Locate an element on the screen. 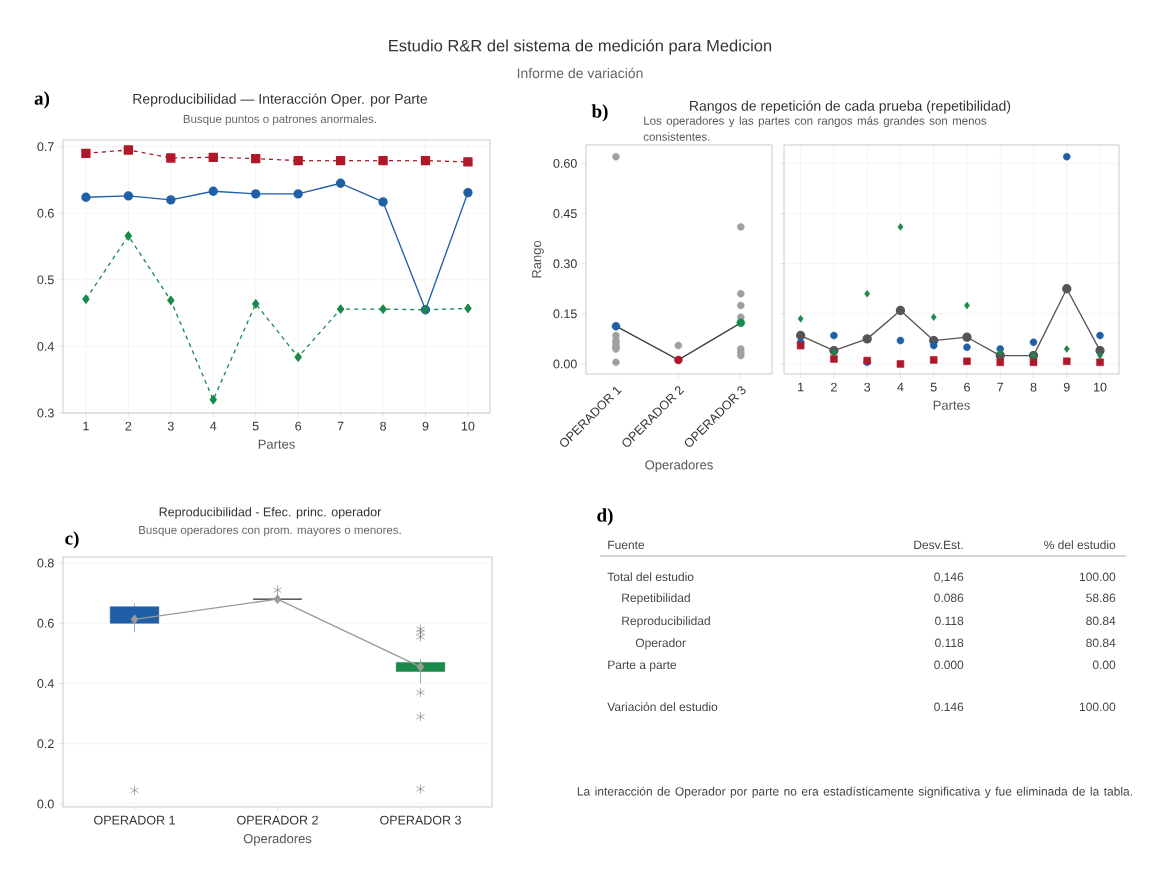 The width and height of the screenshot is (1159, 873). text: 0,146 is located at coordinates (949, 577).